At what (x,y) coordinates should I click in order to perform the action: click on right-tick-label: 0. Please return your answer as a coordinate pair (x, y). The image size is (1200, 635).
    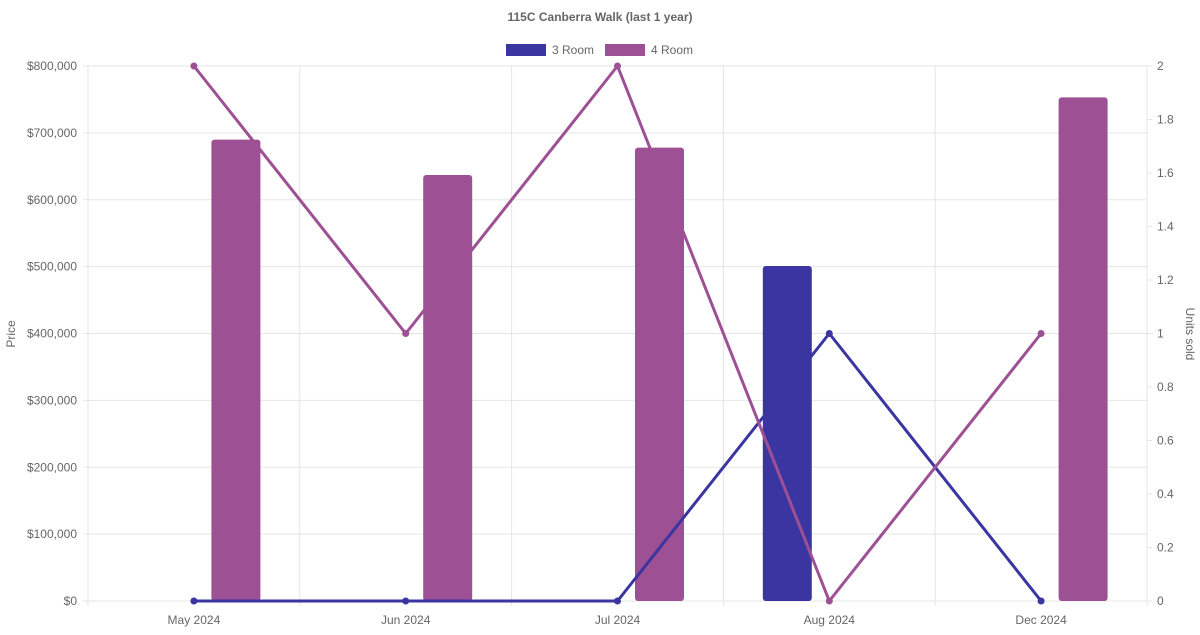
    Looking at the image, I should click on (1160, 601).